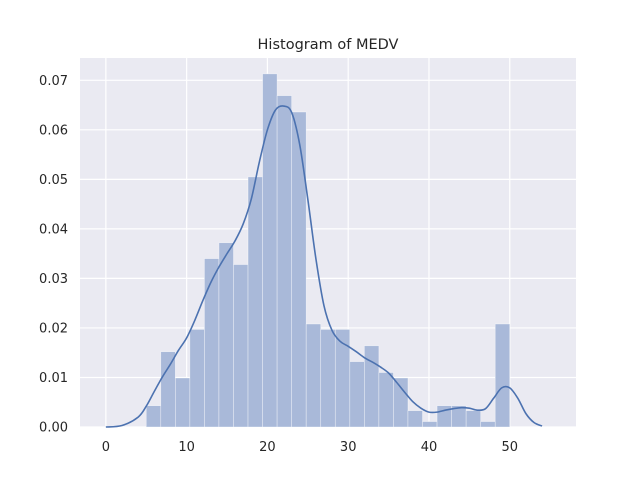  I want to click on x-tick-label: 10, so click(186, 447).